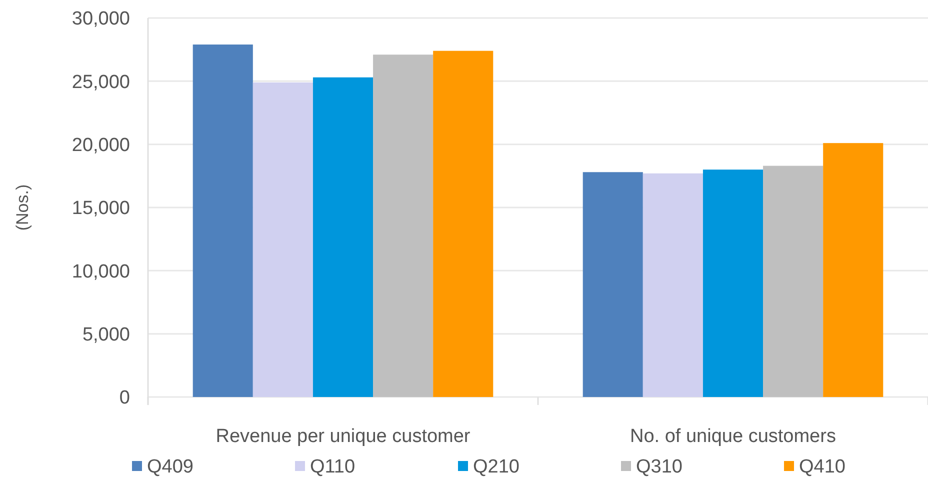 This screenshot has height=480, width=928. I want to click on y-tick-label: 15,000, so click(101, 209).